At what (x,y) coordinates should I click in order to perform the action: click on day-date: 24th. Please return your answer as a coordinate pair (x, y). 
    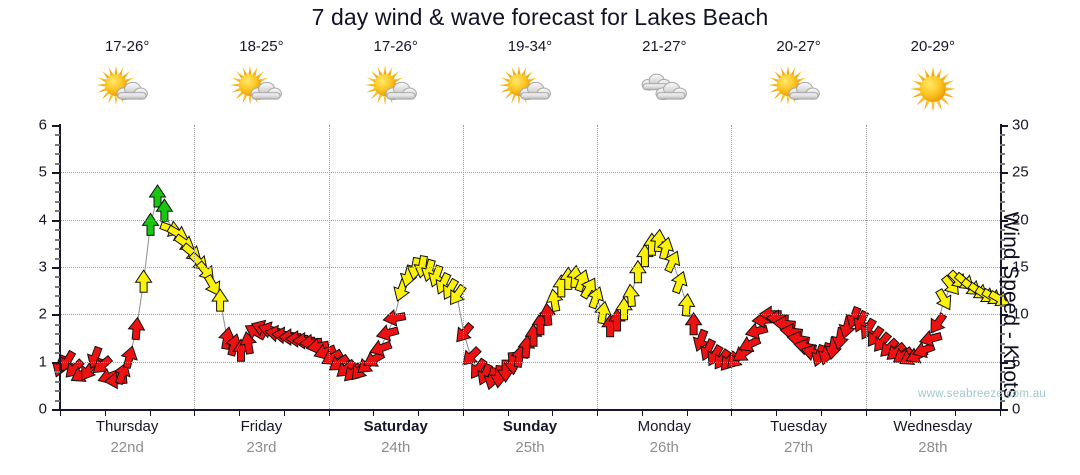
    Looking at the image, I should click on (396, 447).